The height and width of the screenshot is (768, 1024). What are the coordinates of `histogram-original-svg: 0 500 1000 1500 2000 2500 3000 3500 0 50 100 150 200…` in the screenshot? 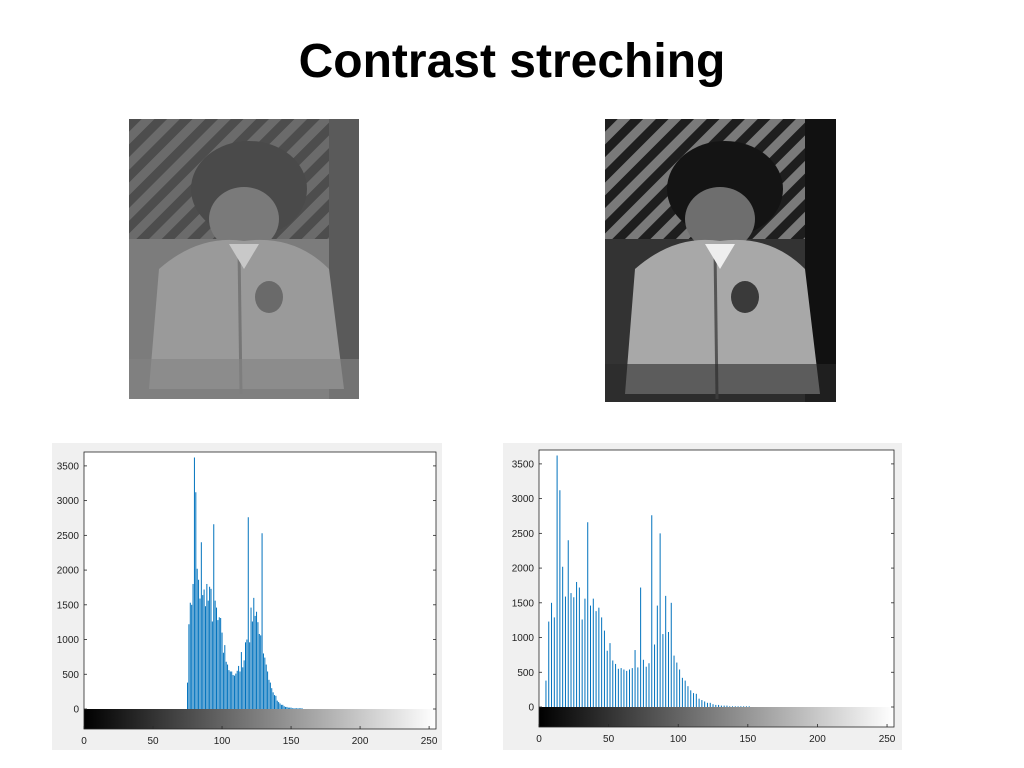 It's located at (247, 599).